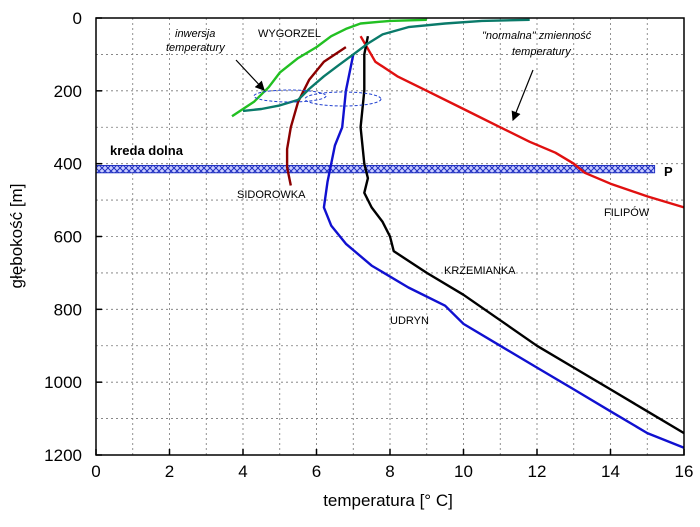 This screenshot has width=700, height=527. What do you see at coordinates (522, 95) in the screenshot?
I see `arrow-normalna` at bounding box center [522, 95].